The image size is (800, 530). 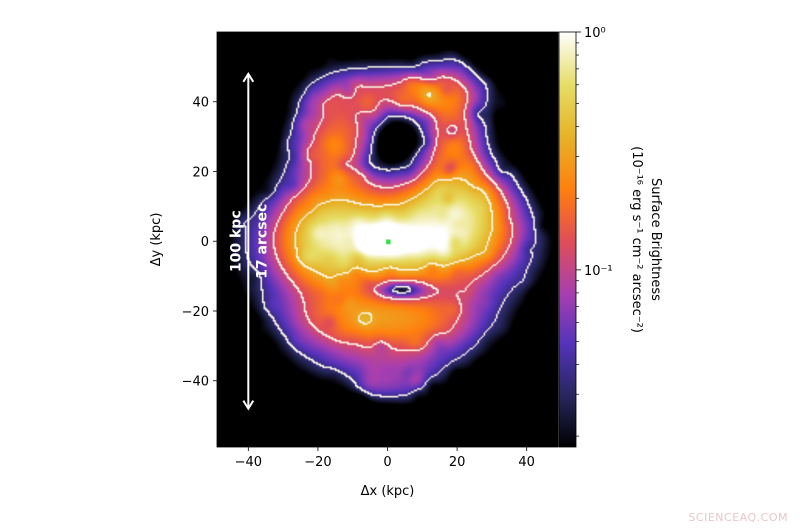 I want to click on y-tick-label: 20, so click(x=200, y=172).